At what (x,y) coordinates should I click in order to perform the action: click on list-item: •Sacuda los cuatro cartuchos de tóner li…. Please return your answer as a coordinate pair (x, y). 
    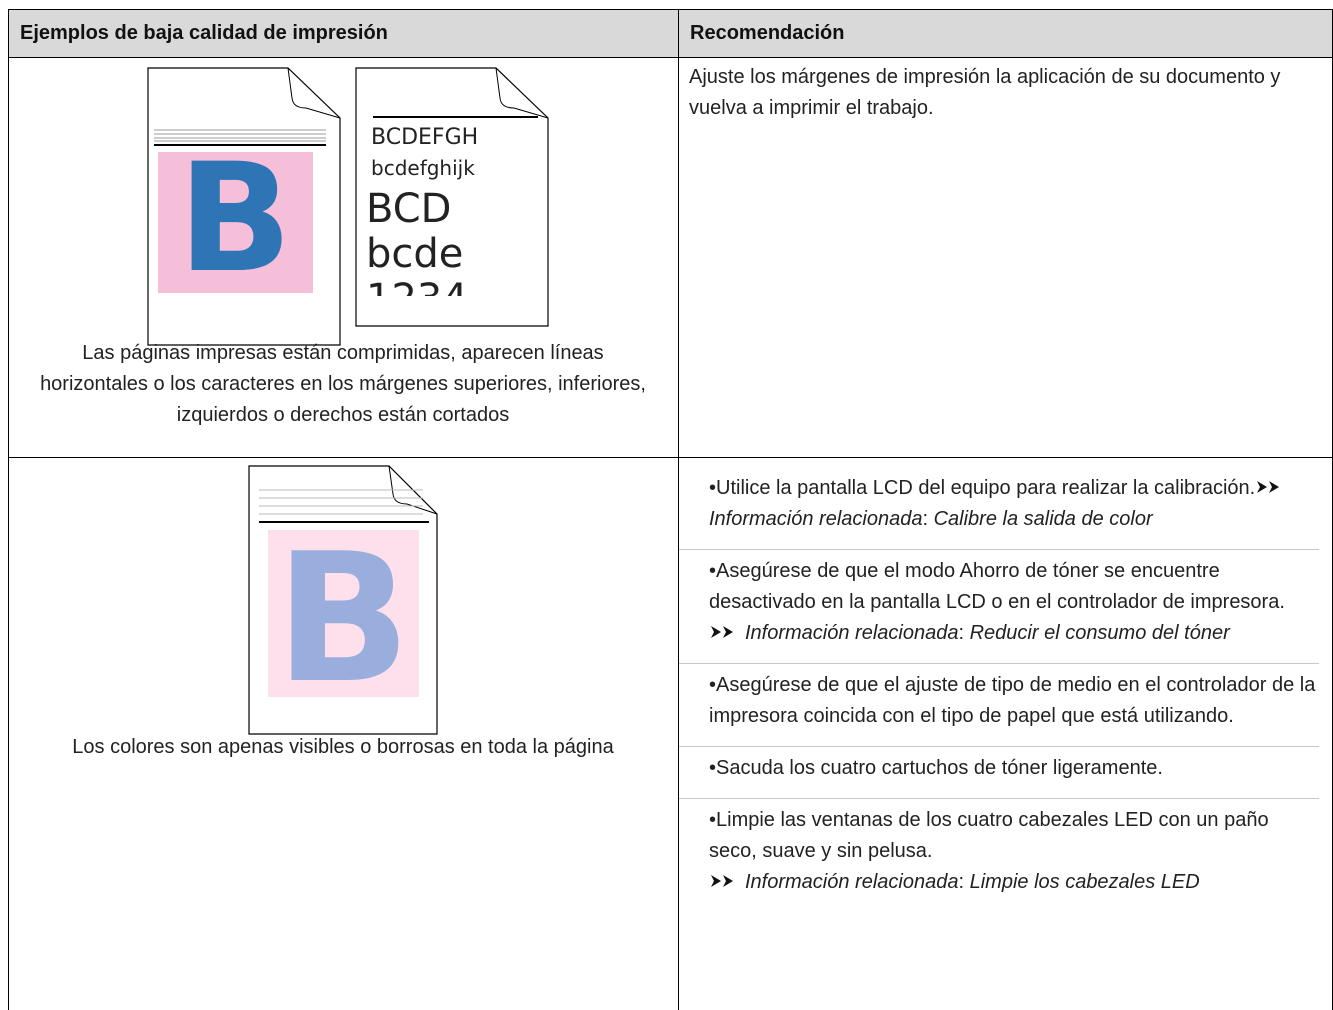
    Looking at the image, I should click on (999, 772).